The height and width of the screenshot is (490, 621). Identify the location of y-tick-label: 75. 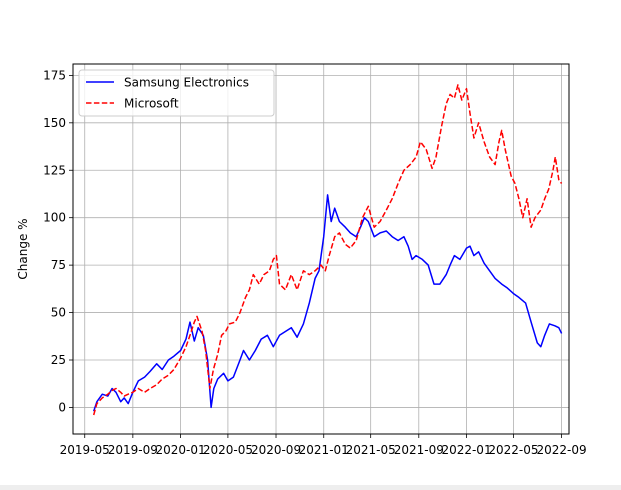
(58, 265).